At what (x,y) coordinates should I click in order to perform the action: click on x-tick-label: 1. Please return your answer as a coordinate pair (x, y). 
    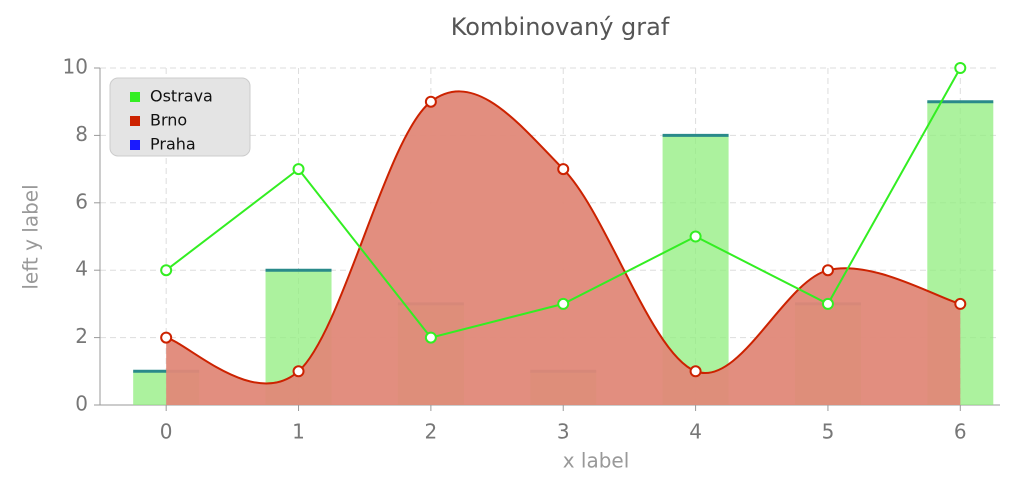
    Looking at the image, I should click on (298, 432).